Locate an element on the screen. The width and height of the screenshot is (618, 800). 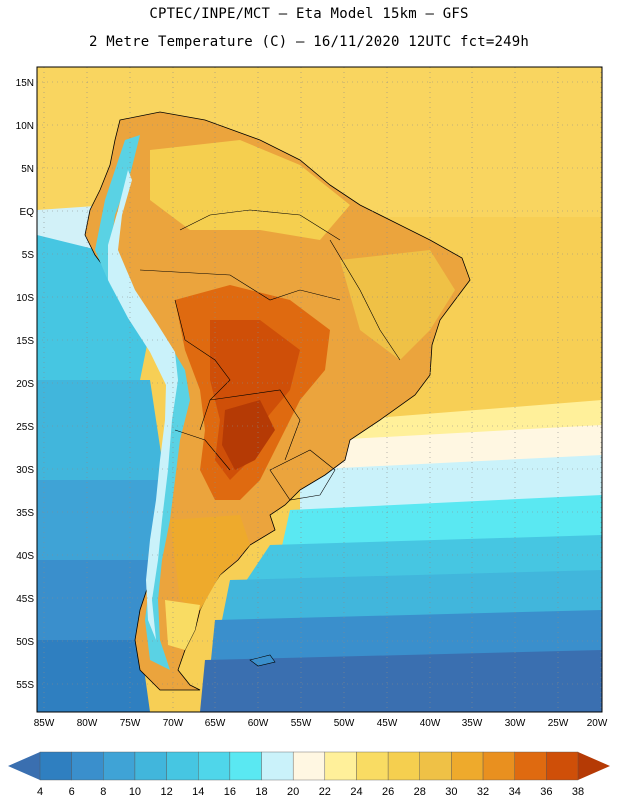
colorbar-label: 4 is located at coordinates (40, 792).